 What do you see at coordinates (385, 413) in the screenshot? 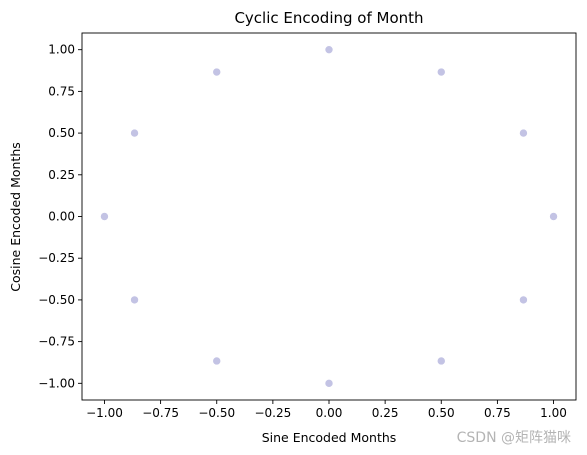
I see `x-tick-label: 0.25` at bounding box center [385, 413].